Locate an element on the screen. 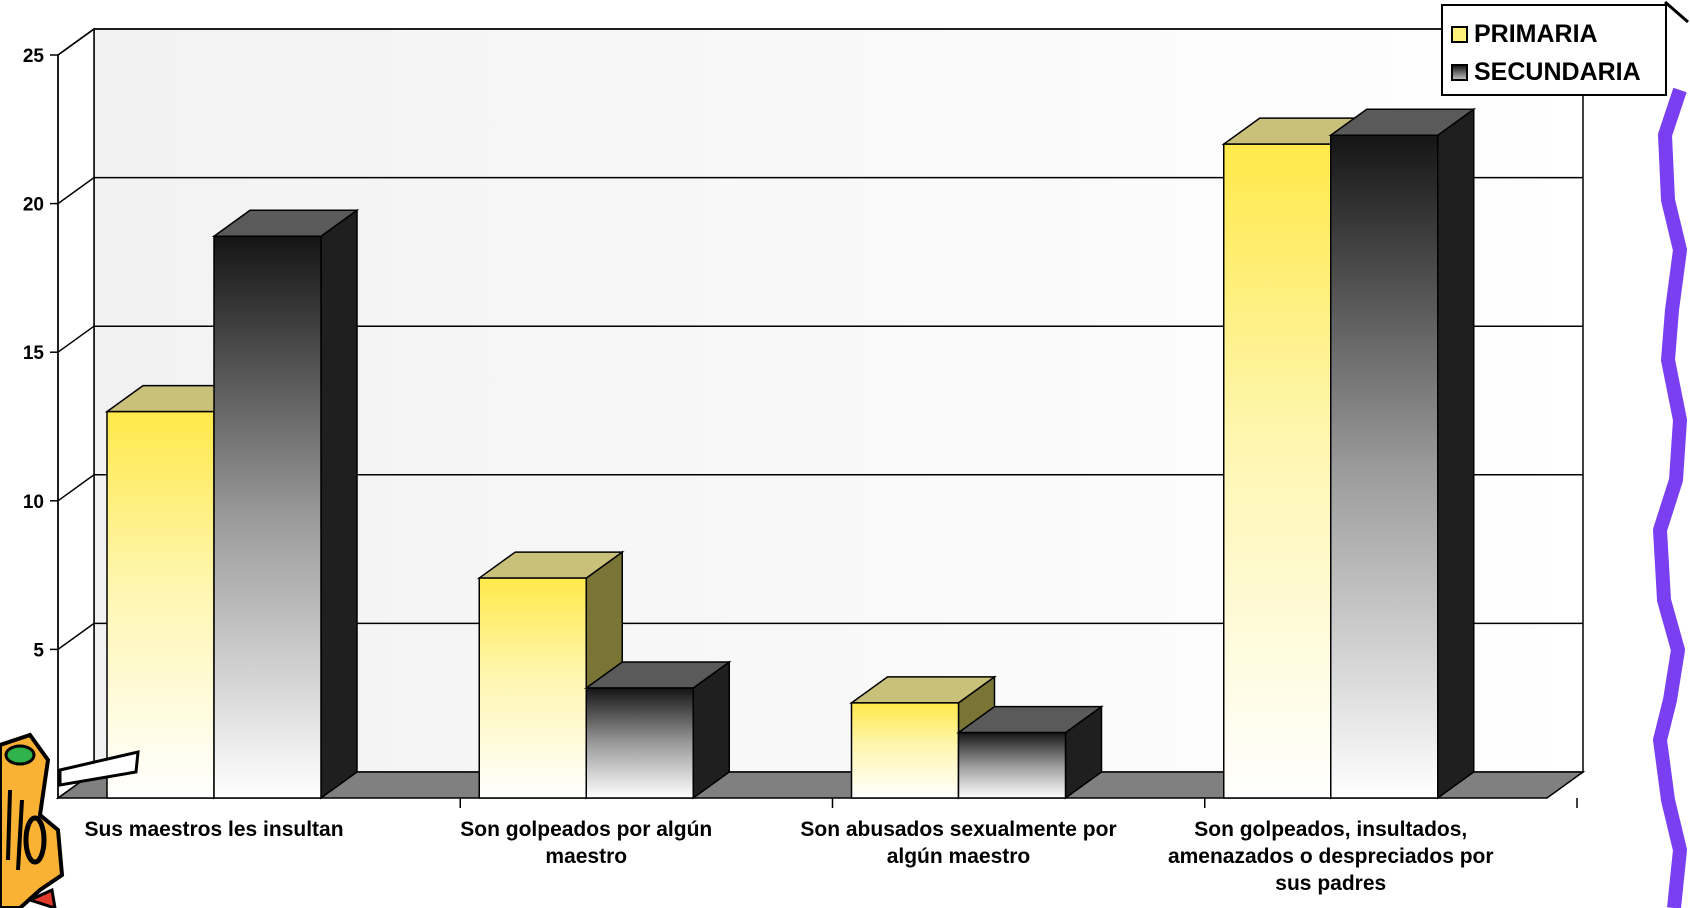 This screenshot has height=908, width=1690. clipart-decoration is located at coordinates (70, 820).